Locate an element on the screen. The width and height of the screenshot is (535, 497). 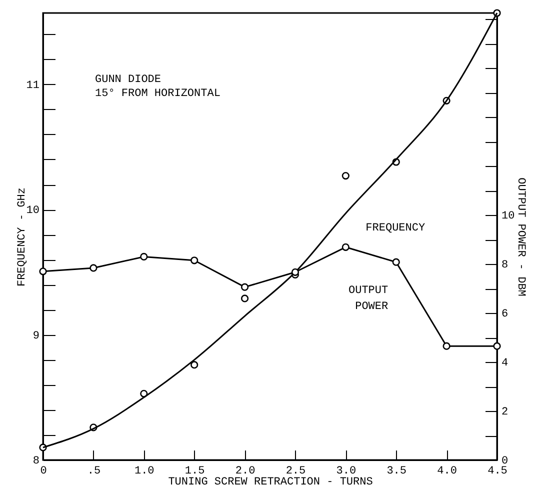
x-axis-title: TUNING SCREW RETRACTION - TURNS is located at coordinates (271, 482).